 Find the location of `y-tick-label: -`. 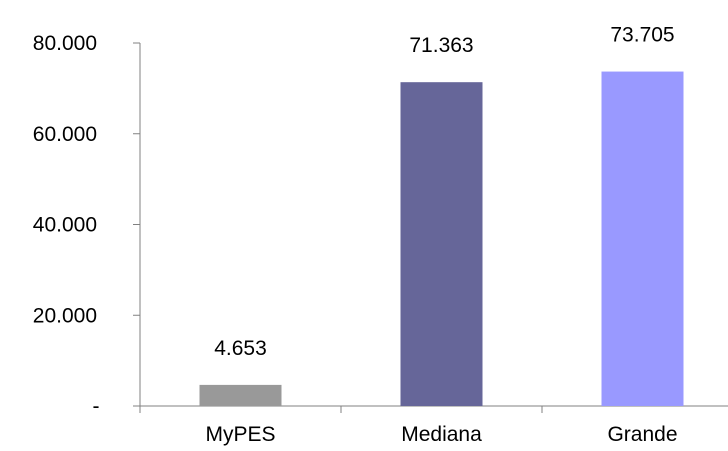

y-tick-label: - is located at coordinates (96, 406).